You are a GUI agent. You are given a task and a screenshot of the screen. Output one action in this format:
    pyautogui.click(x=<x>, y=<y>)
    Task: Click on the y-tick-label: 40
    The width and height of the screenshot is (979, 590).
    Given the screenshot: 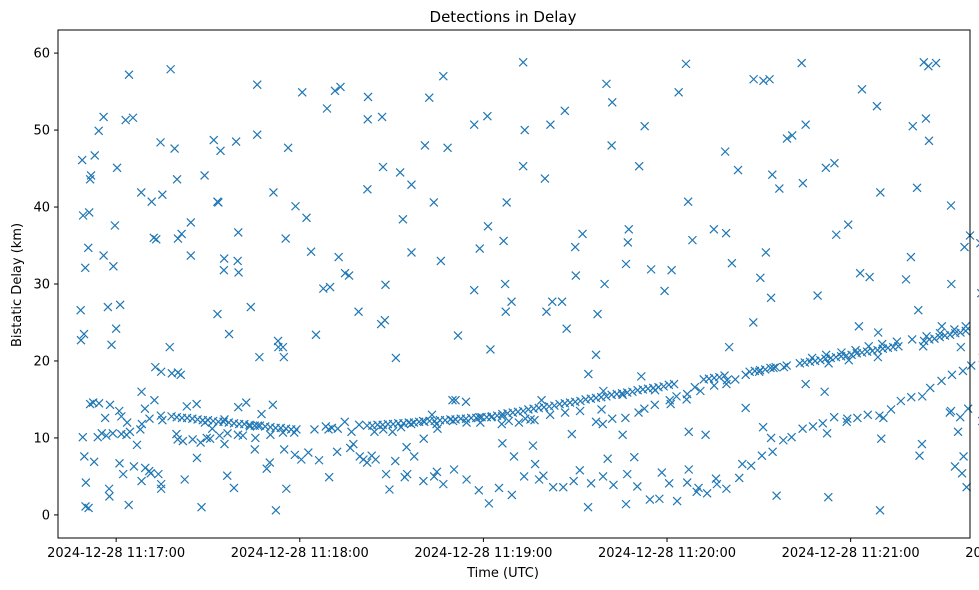 What is the action you would take?
    pyautogui.click(x=41, y=208)
    